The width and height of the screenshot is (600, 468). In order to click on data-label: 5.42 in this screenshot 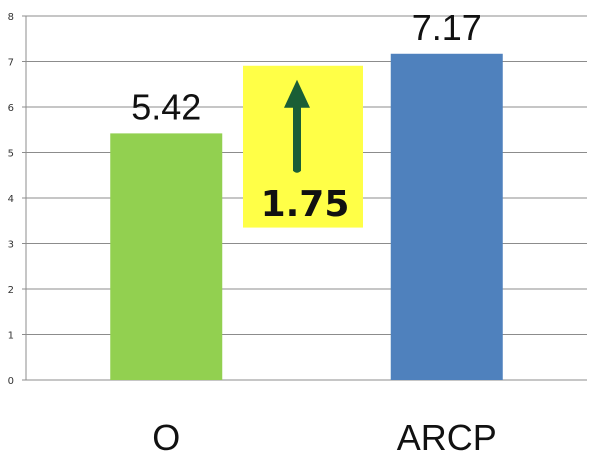, I will do `click(166, 106)`.